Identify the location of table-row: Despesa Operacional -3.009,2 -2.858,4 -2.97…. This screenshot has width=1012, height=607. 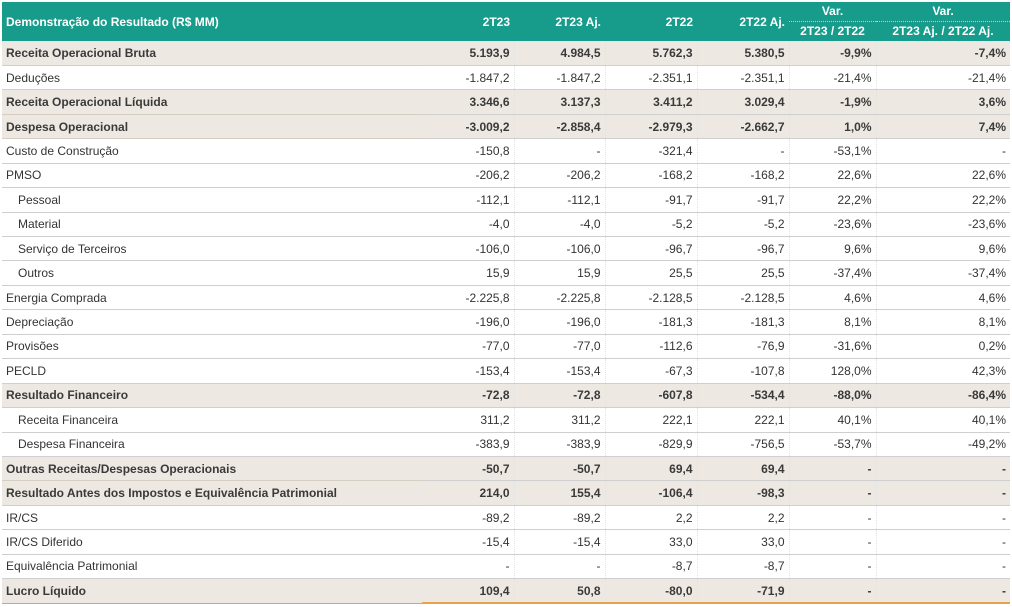
(506, 127).